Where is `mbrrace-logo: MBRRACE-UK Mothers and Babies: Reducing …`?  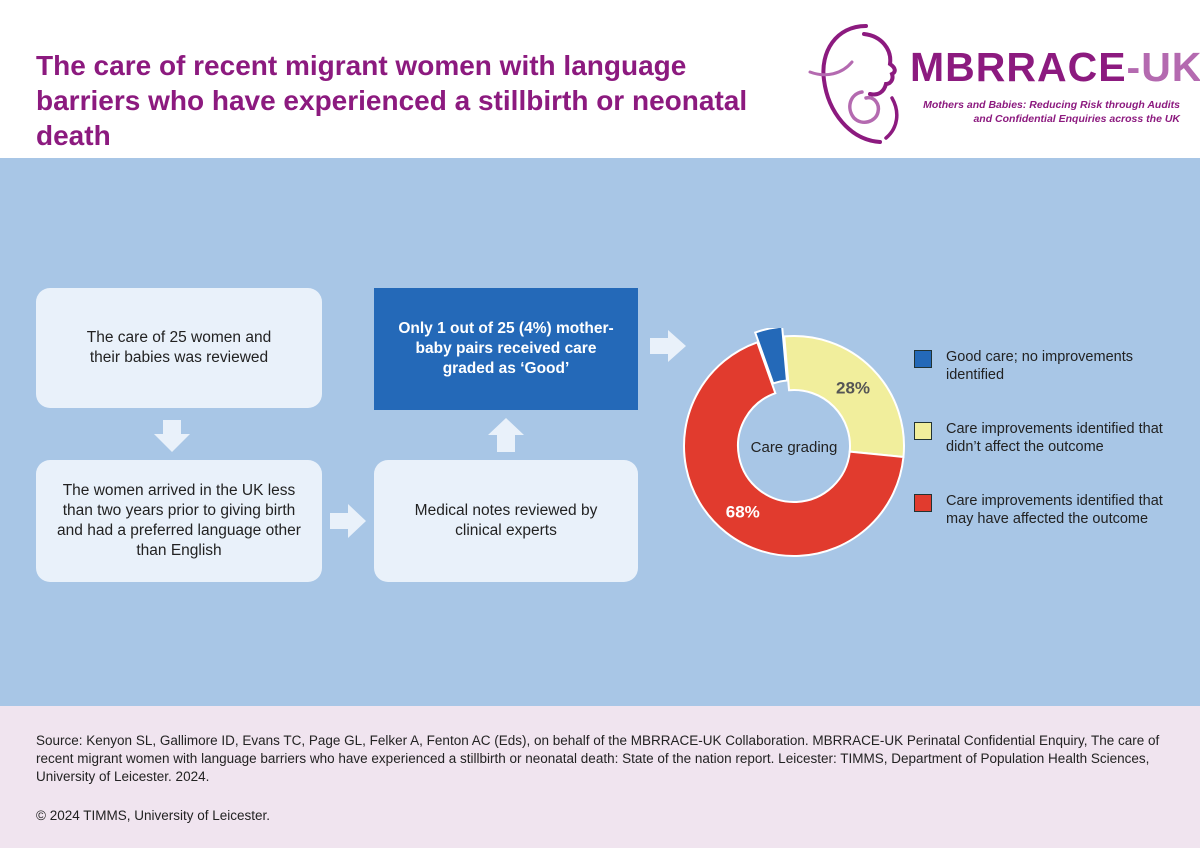
mbrrace-logo: MBRRACE-UK Mothers and Babies: Reducing … is located at coordinates (1003, 84).